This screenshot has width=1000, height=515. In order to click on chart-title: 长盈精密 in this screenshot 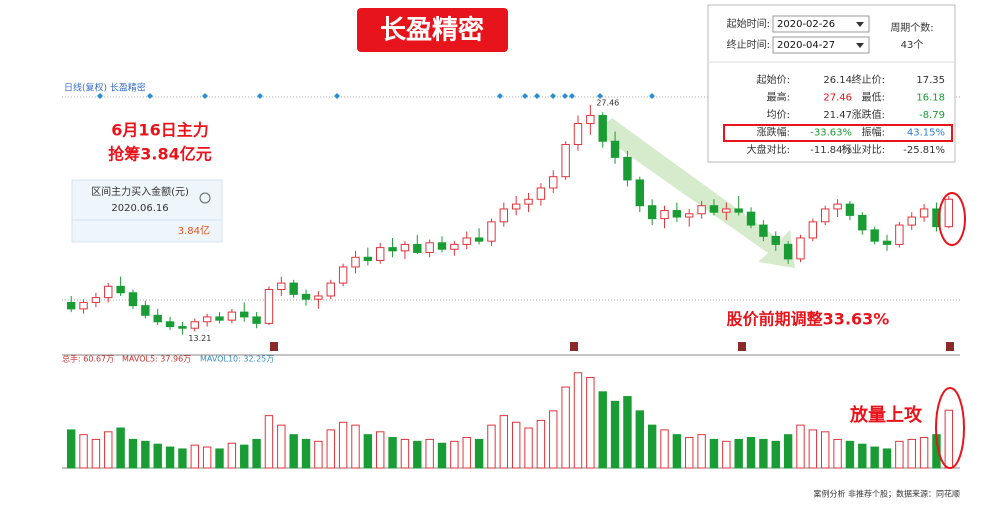, I will do `click(432, 30)`.